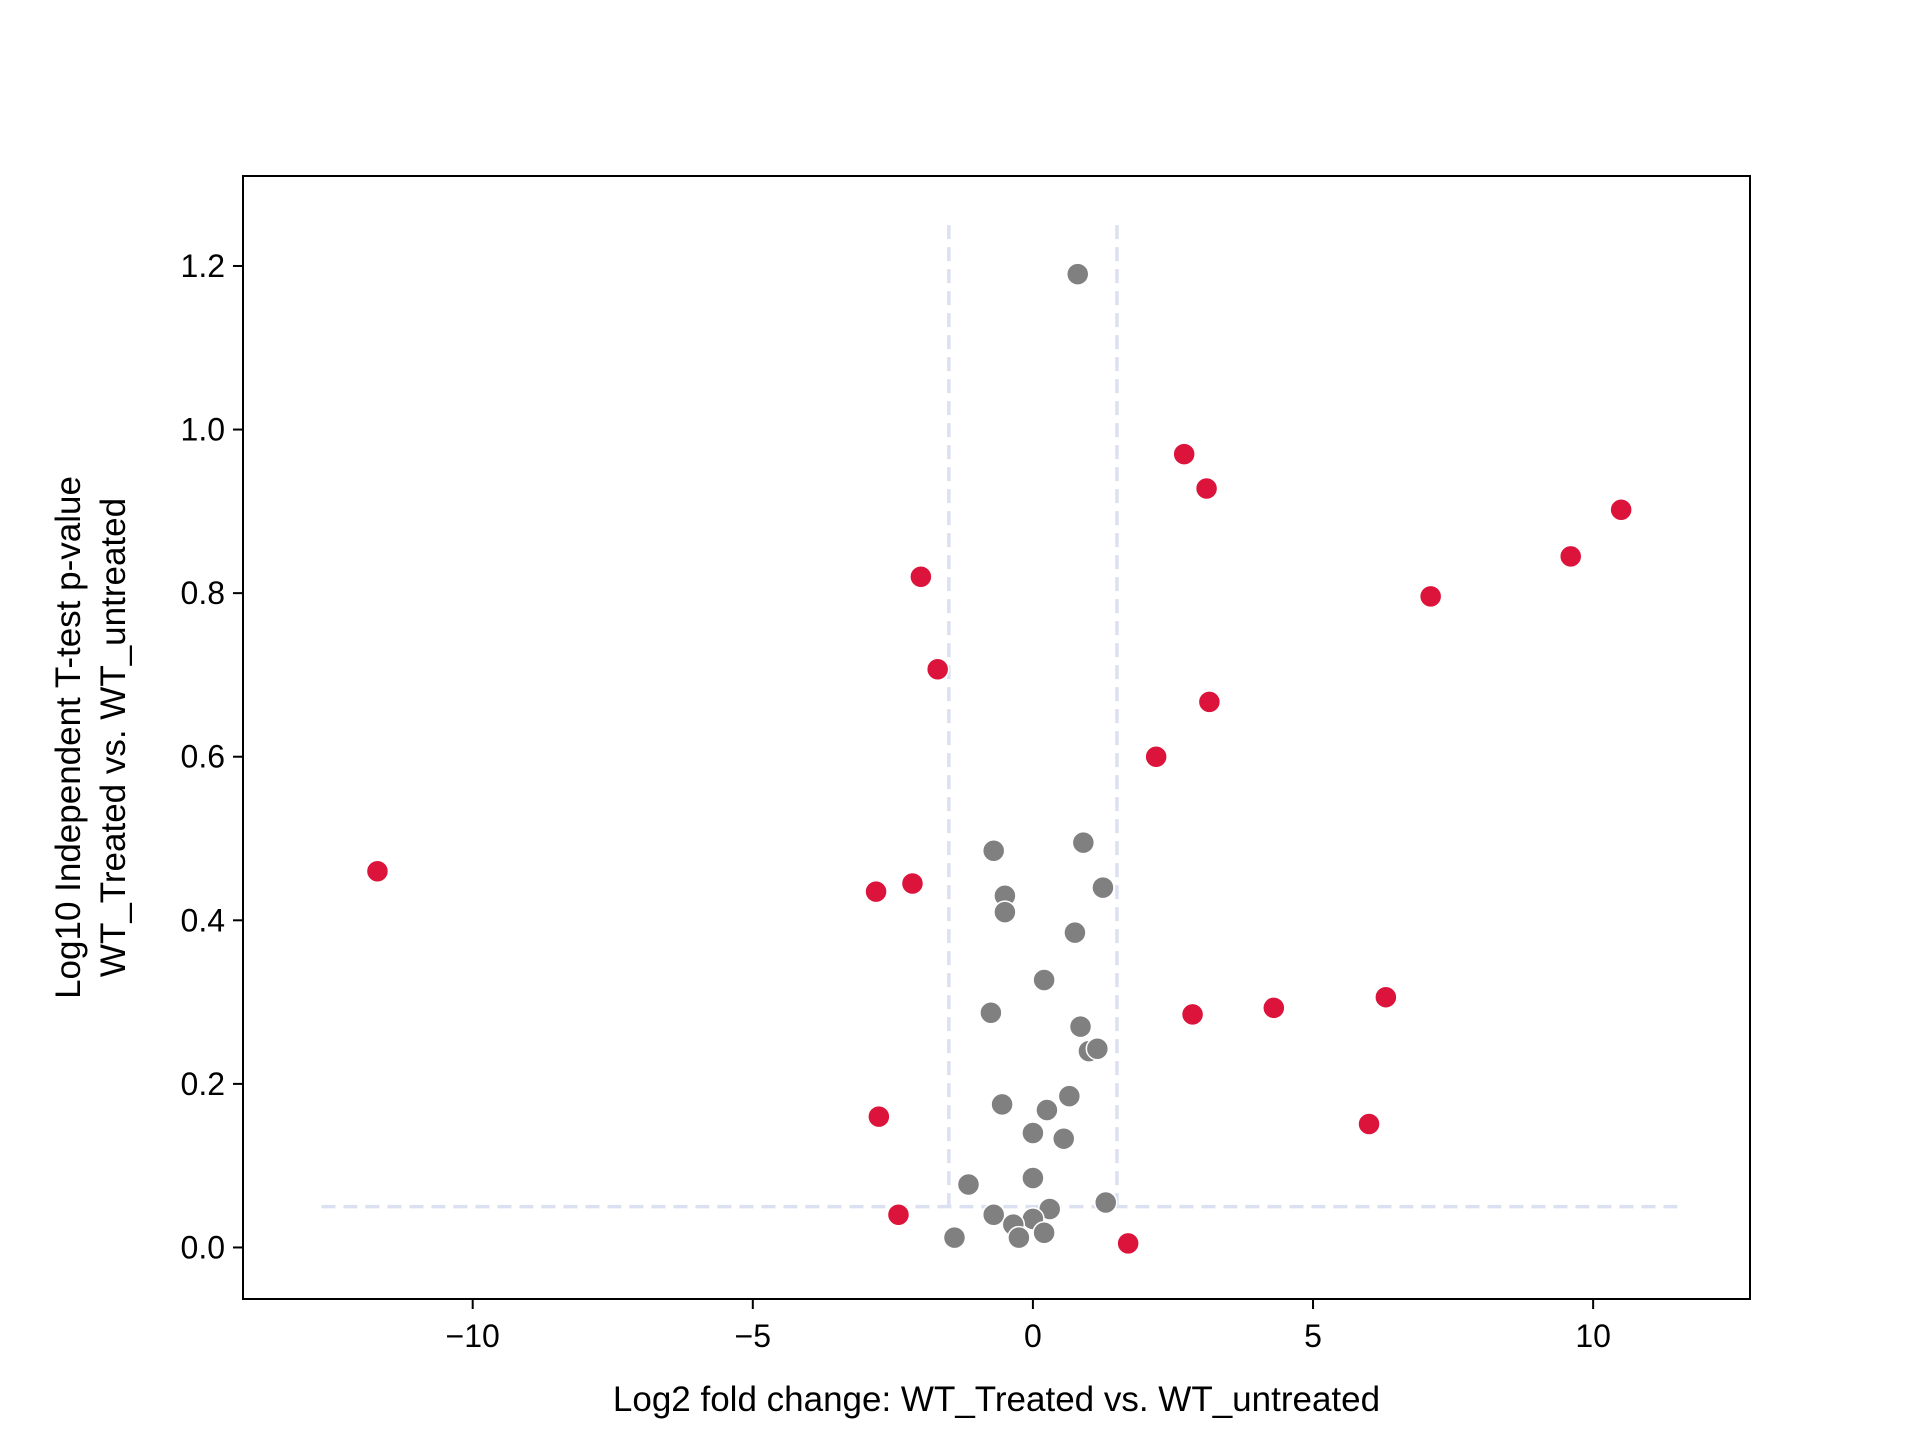  What do you see at coordinates (203, 1084) in the screenshot?
I see `y-tick-label: 0.2` at bounding box center [203, 1084].